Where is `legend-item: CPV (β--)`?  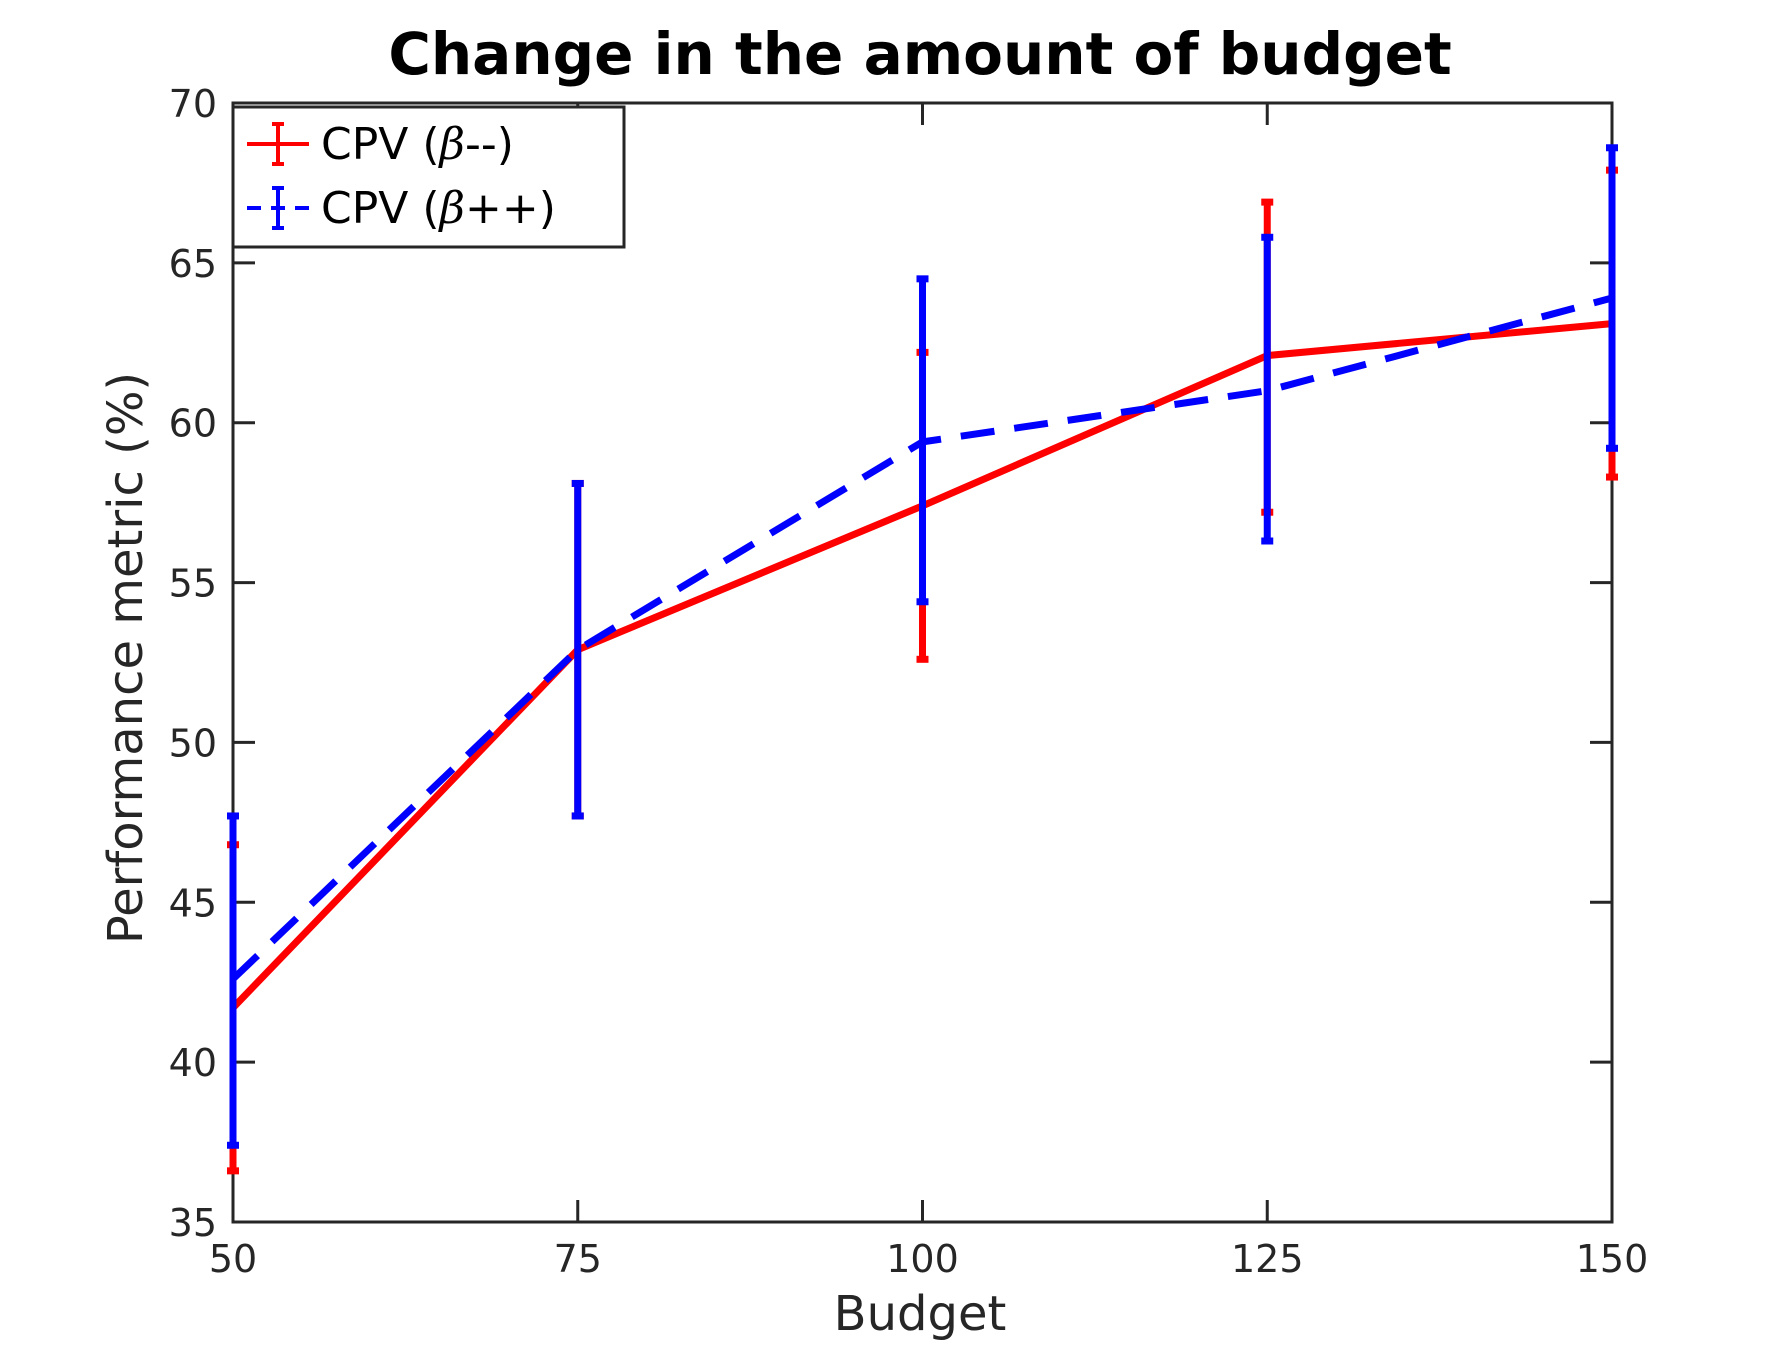 legend-item: CPV (β--) is located at coordinates (380, 144).